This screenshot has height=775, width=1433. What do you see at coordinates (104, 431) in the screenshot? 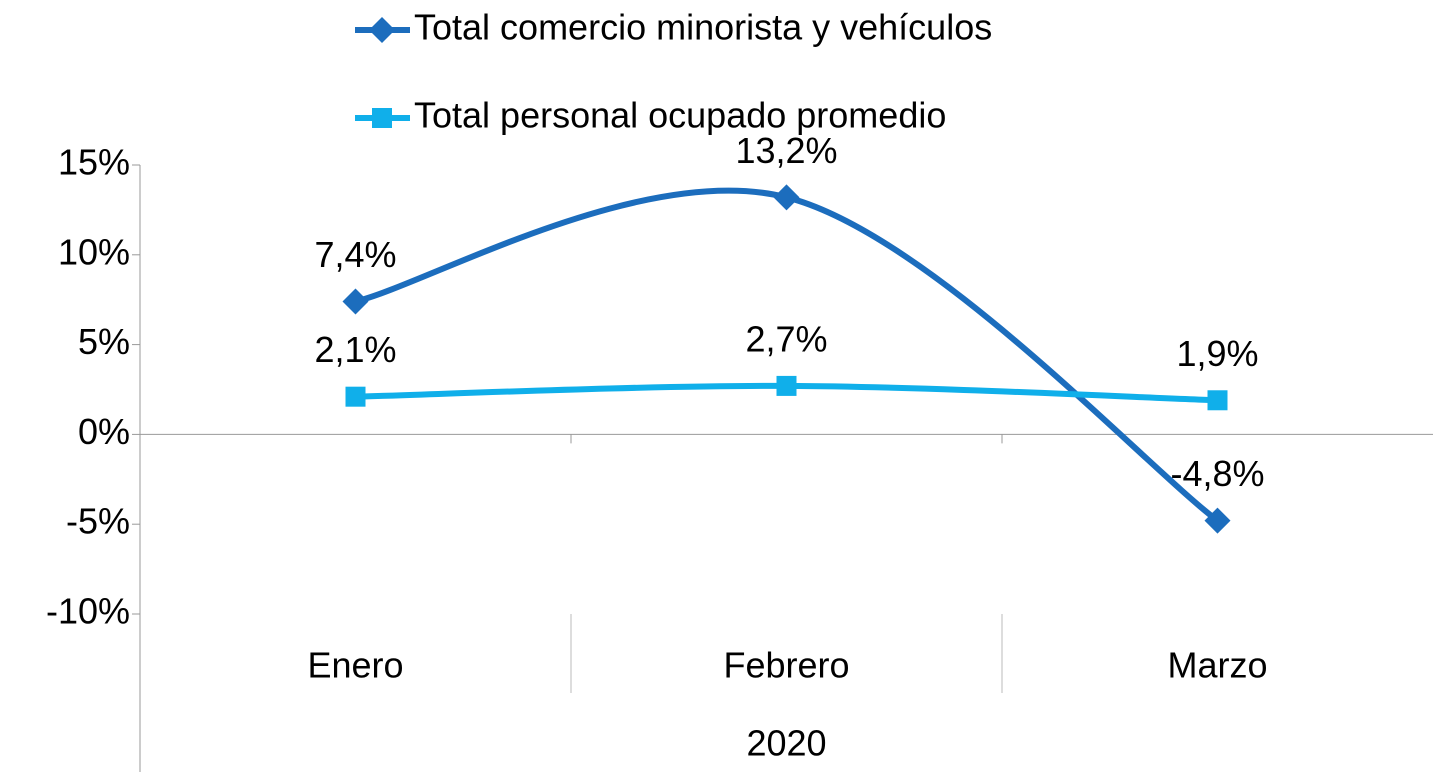
I see `y-tick-label: 0%` at bounding box center [104, 431].